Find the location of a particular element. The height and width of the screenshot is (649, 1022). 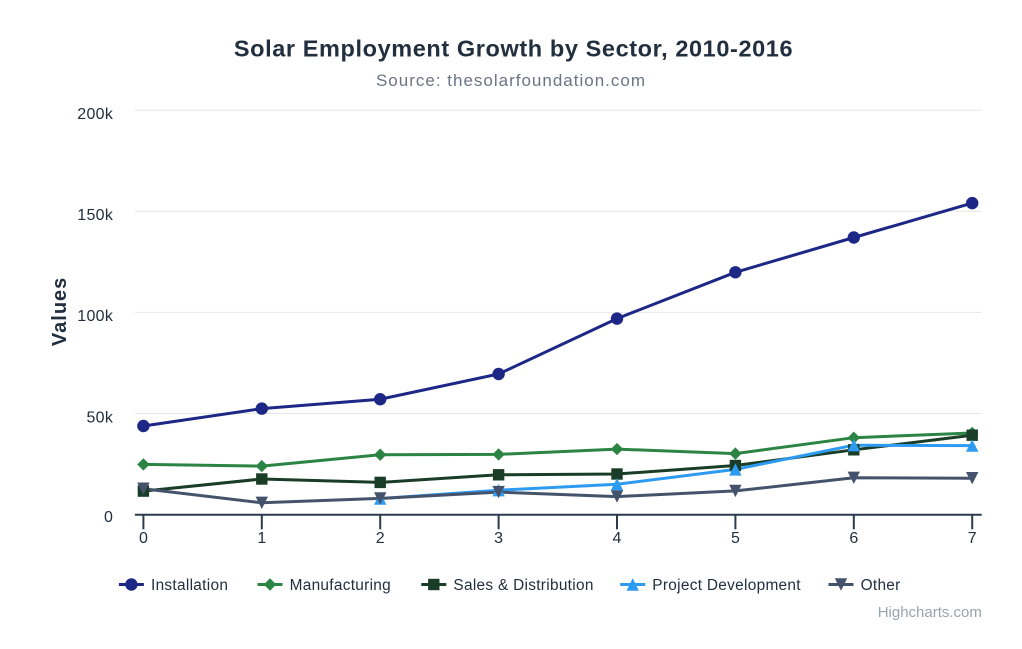

svg-text: Project Development is located at coordinates (726, 585).